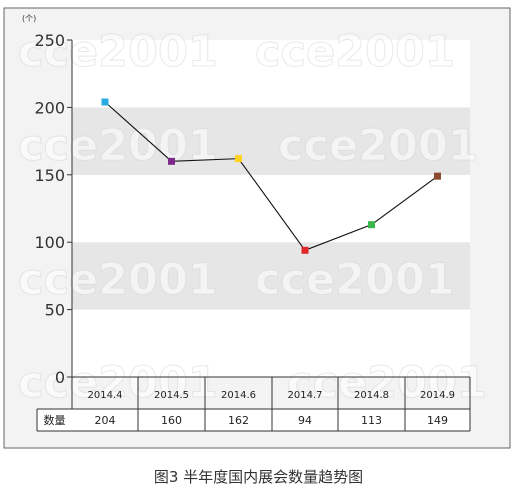 Image resolution: width=517 pixels, height=499 pixels. What do you see at coordinates (305, 395) in the screenshot?
I see `x-category-label: 2014.7` at bounding box center [305, 395].